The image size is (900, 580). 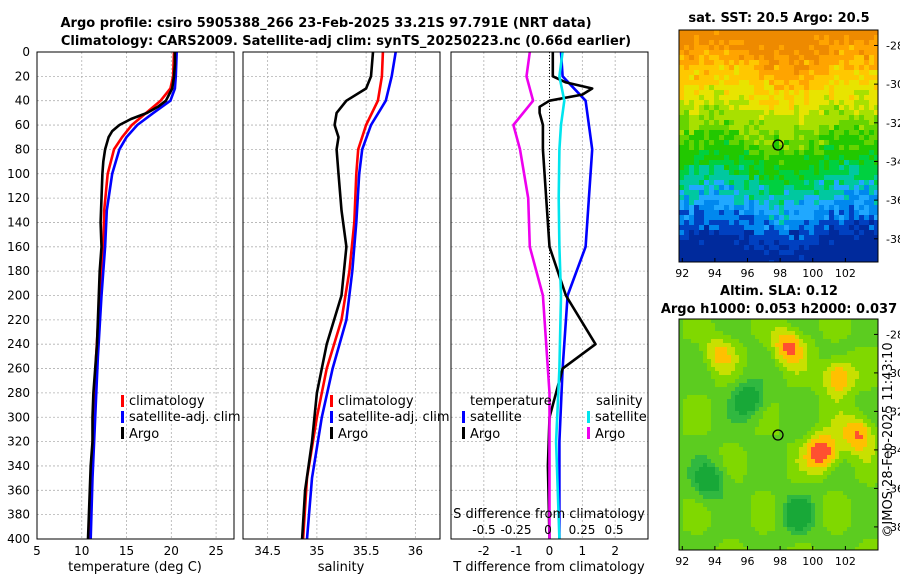 What do you see at coordinates (893, 84) in the screenshot?
I see `map-y-tick-label: -30` at bounding box center [893, 84].